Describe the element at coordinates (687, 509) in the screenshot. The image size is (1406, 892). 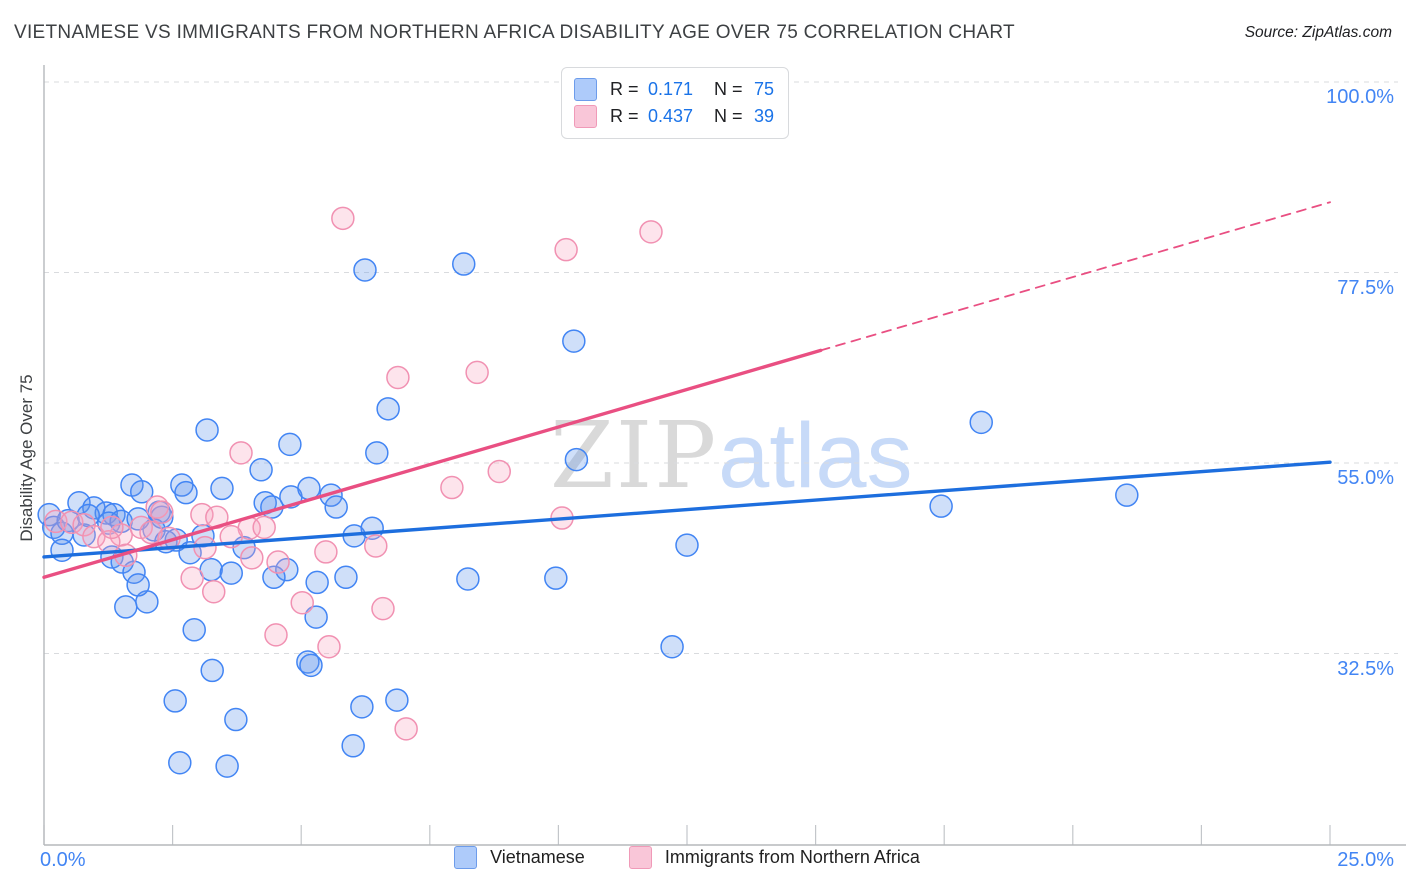
I see `trend-line-vietnamese` at that location.